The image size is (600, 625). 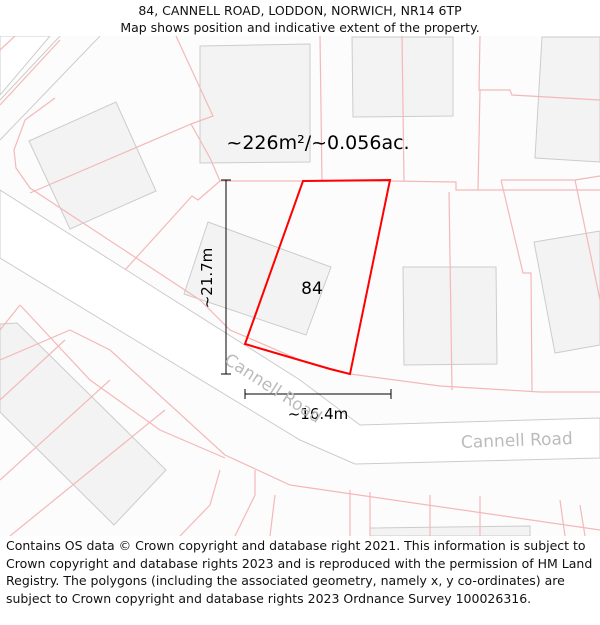 What do you see at coordinates (318, 394) in the screenshot?
I see `width-dimension-line` at bounding box center [318, 394].